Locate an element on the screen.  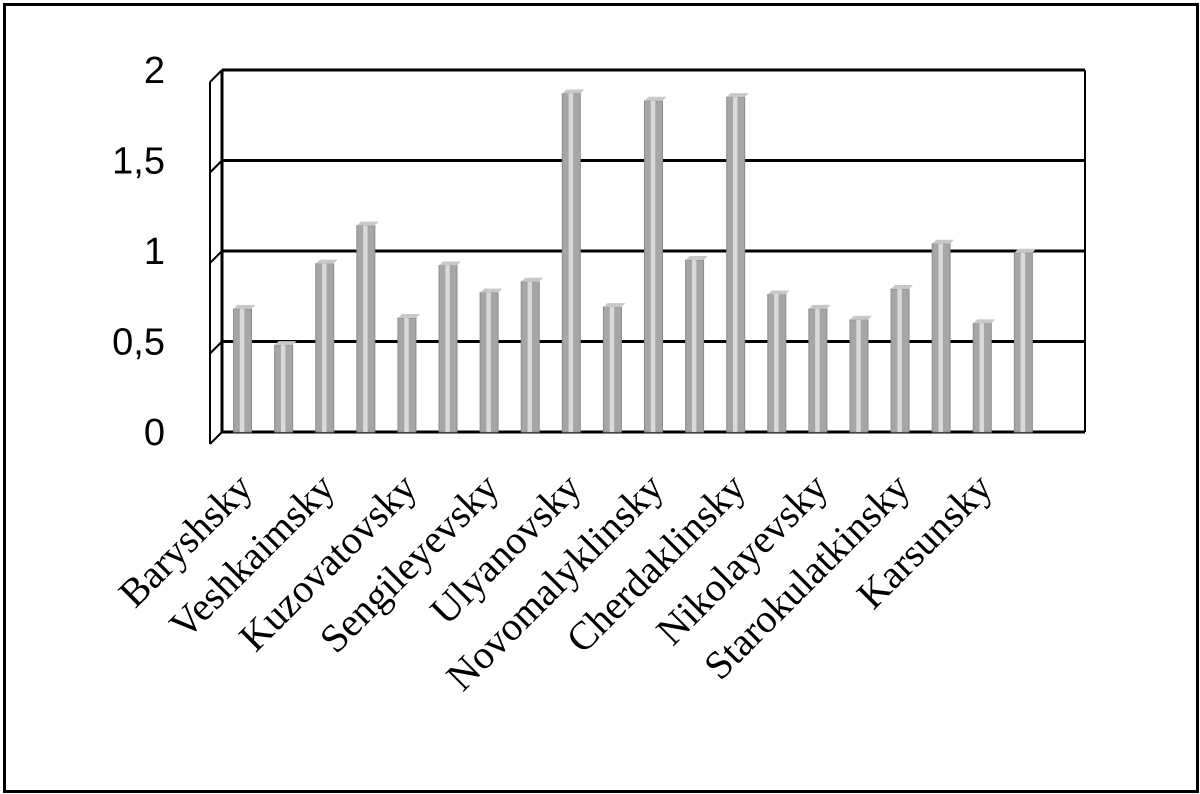
y-tick-label: 1,5 is located at coordinates (138, 162).